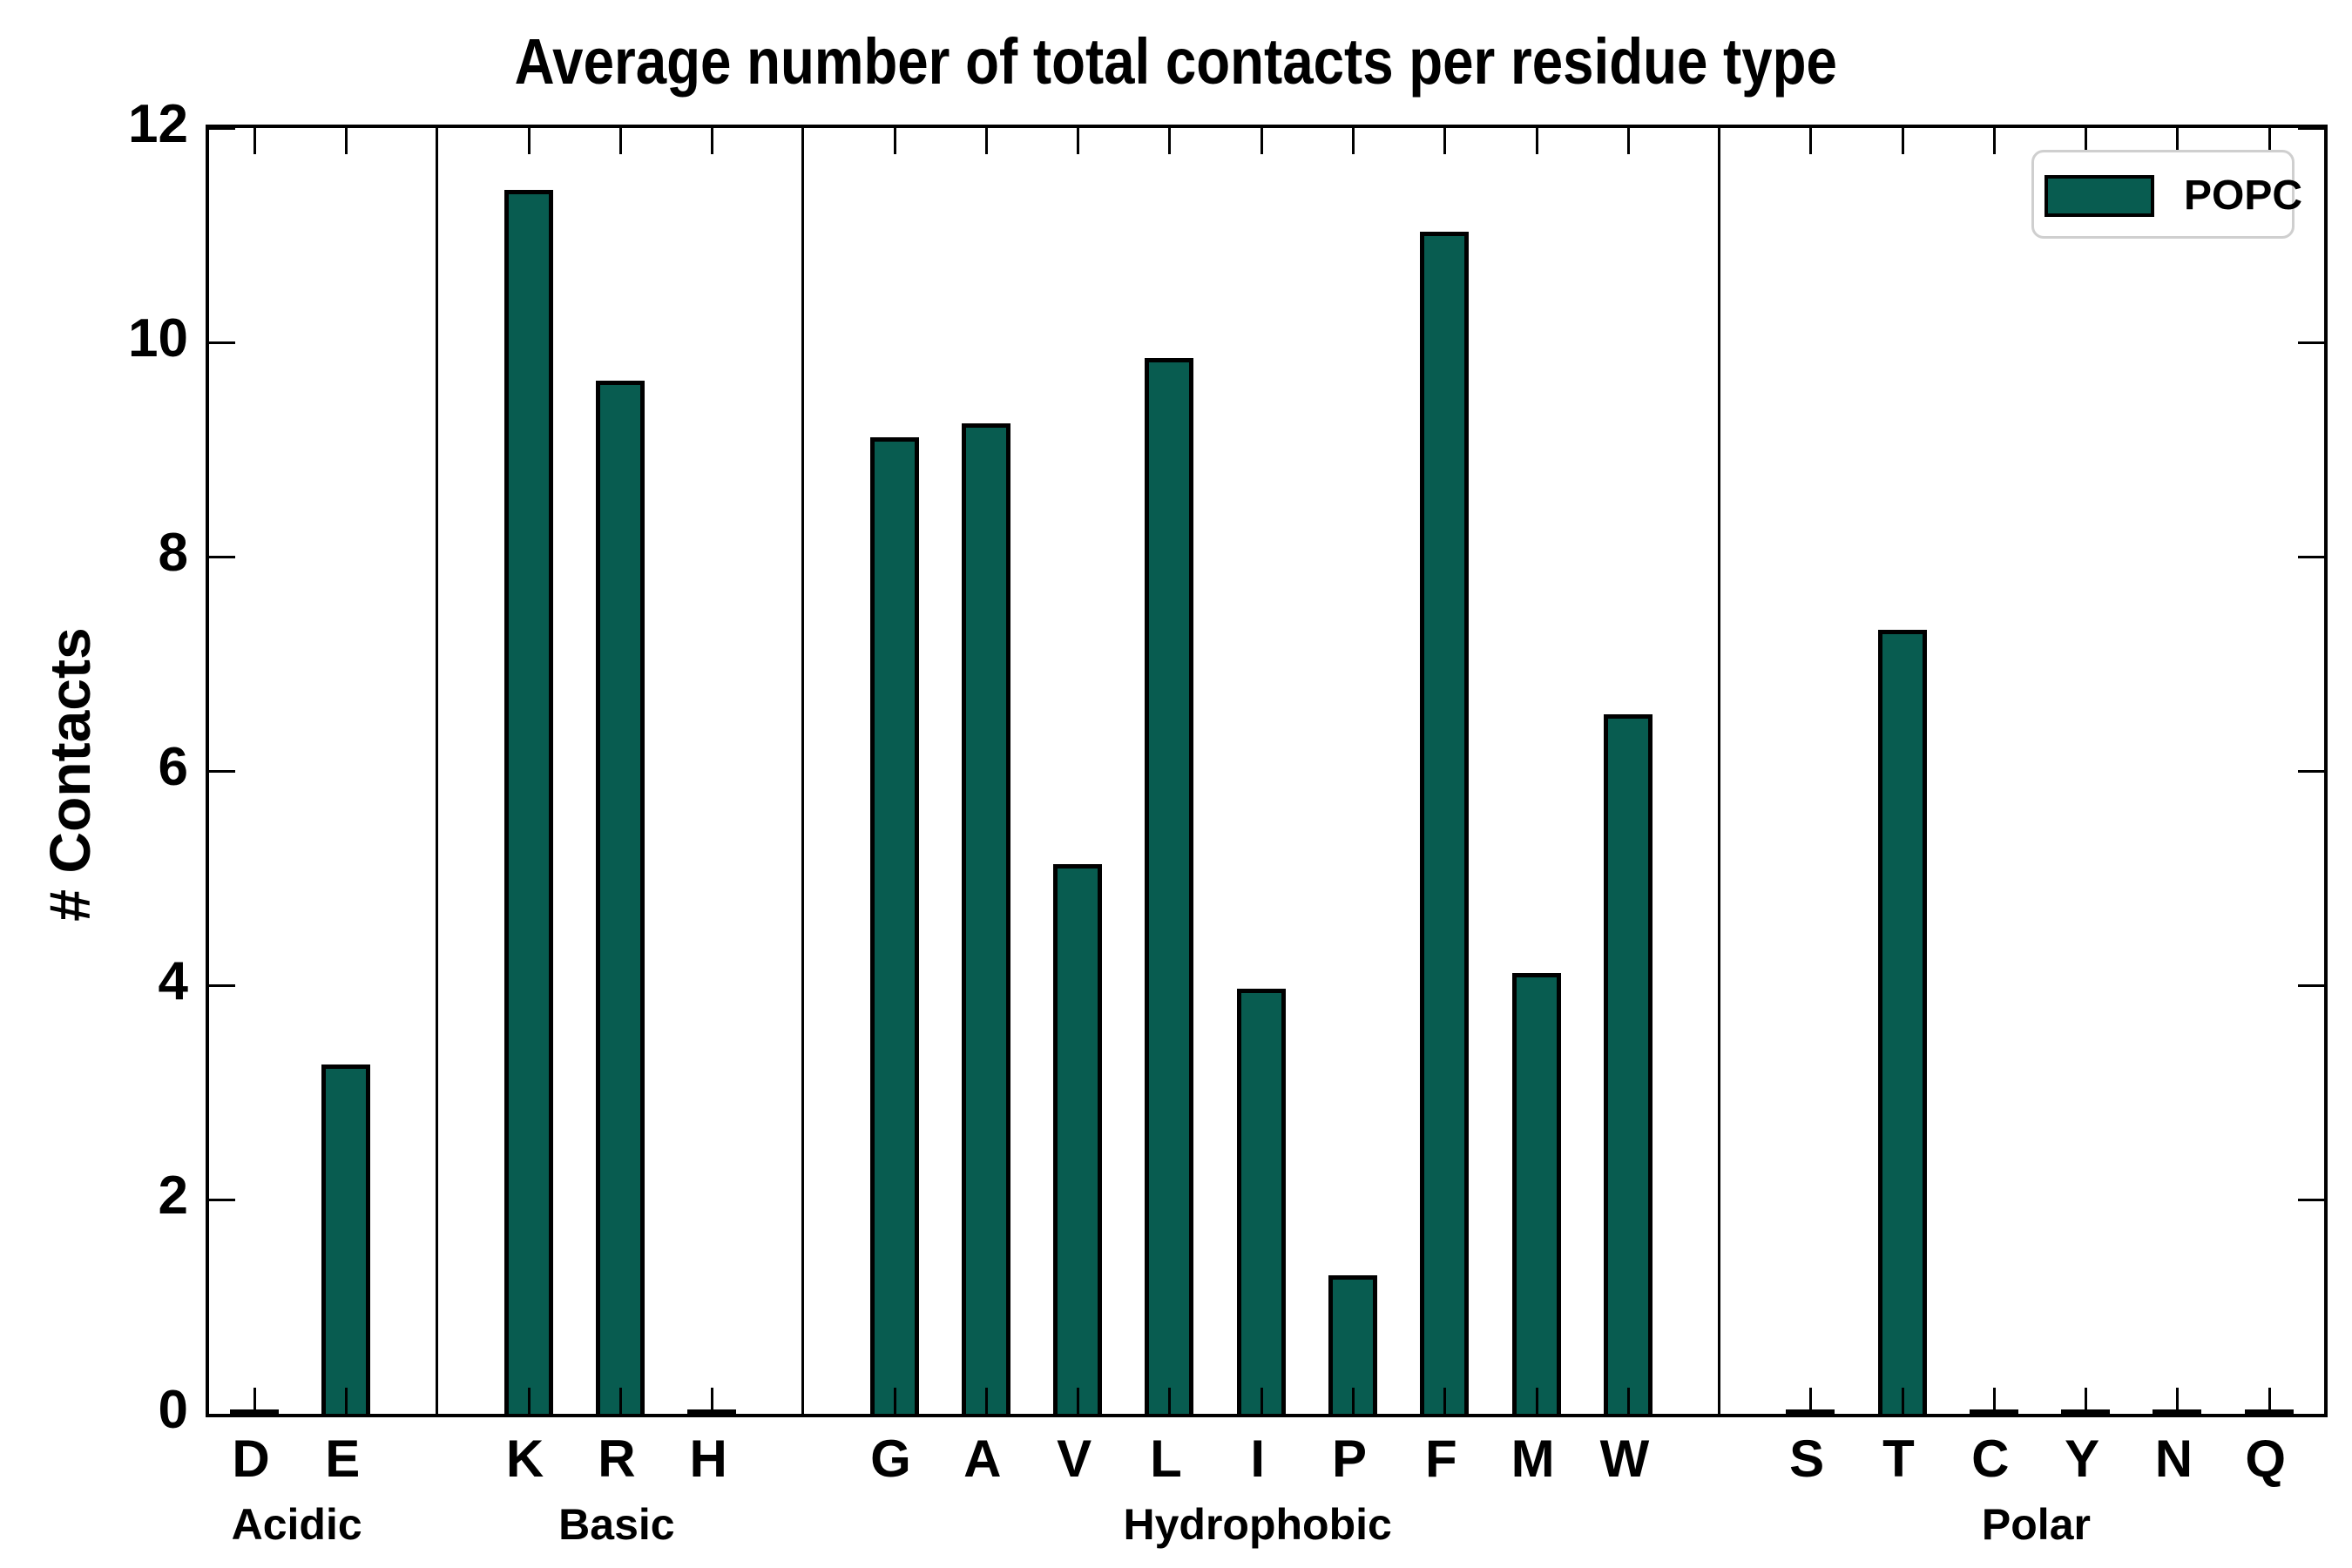  What do you see at coordinates (1258, 1458) in the screenshot?
I see `x-tick-label-I: I` at bounding box center [1258, 1458].